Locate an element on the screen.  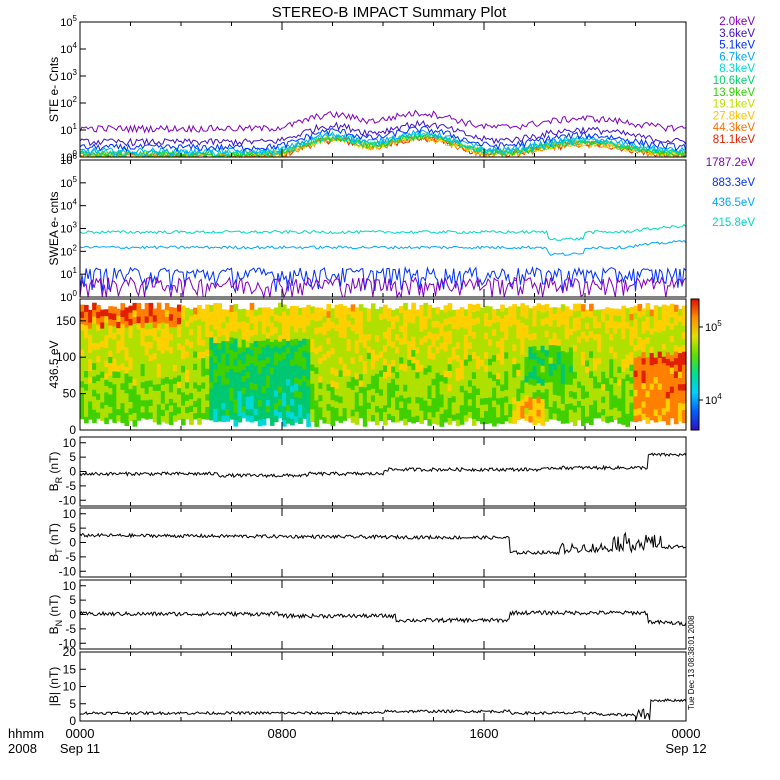
footer-hhmm-label: hhmm is located at coordinates (26, 733).